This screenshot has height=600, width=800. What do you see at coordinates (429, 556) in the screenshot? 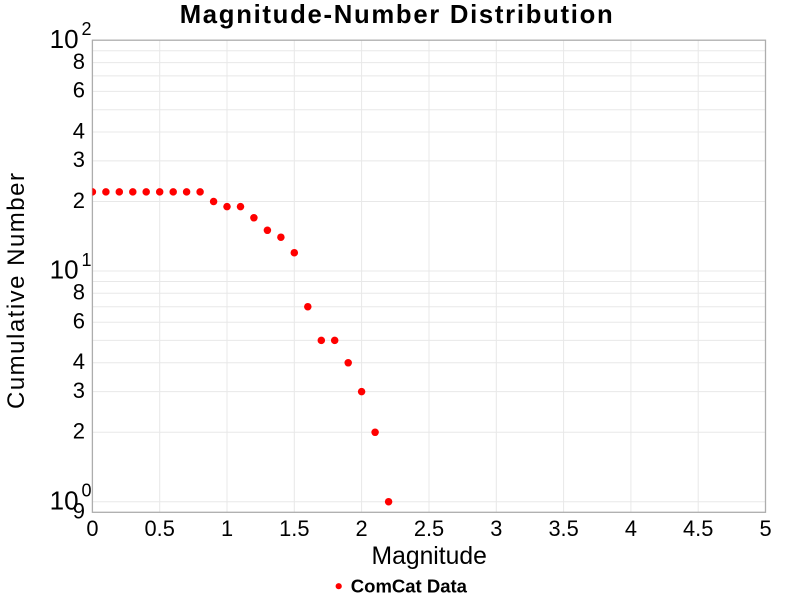
I see `svg-text: Magnitude` at bounding box center [429, 556].